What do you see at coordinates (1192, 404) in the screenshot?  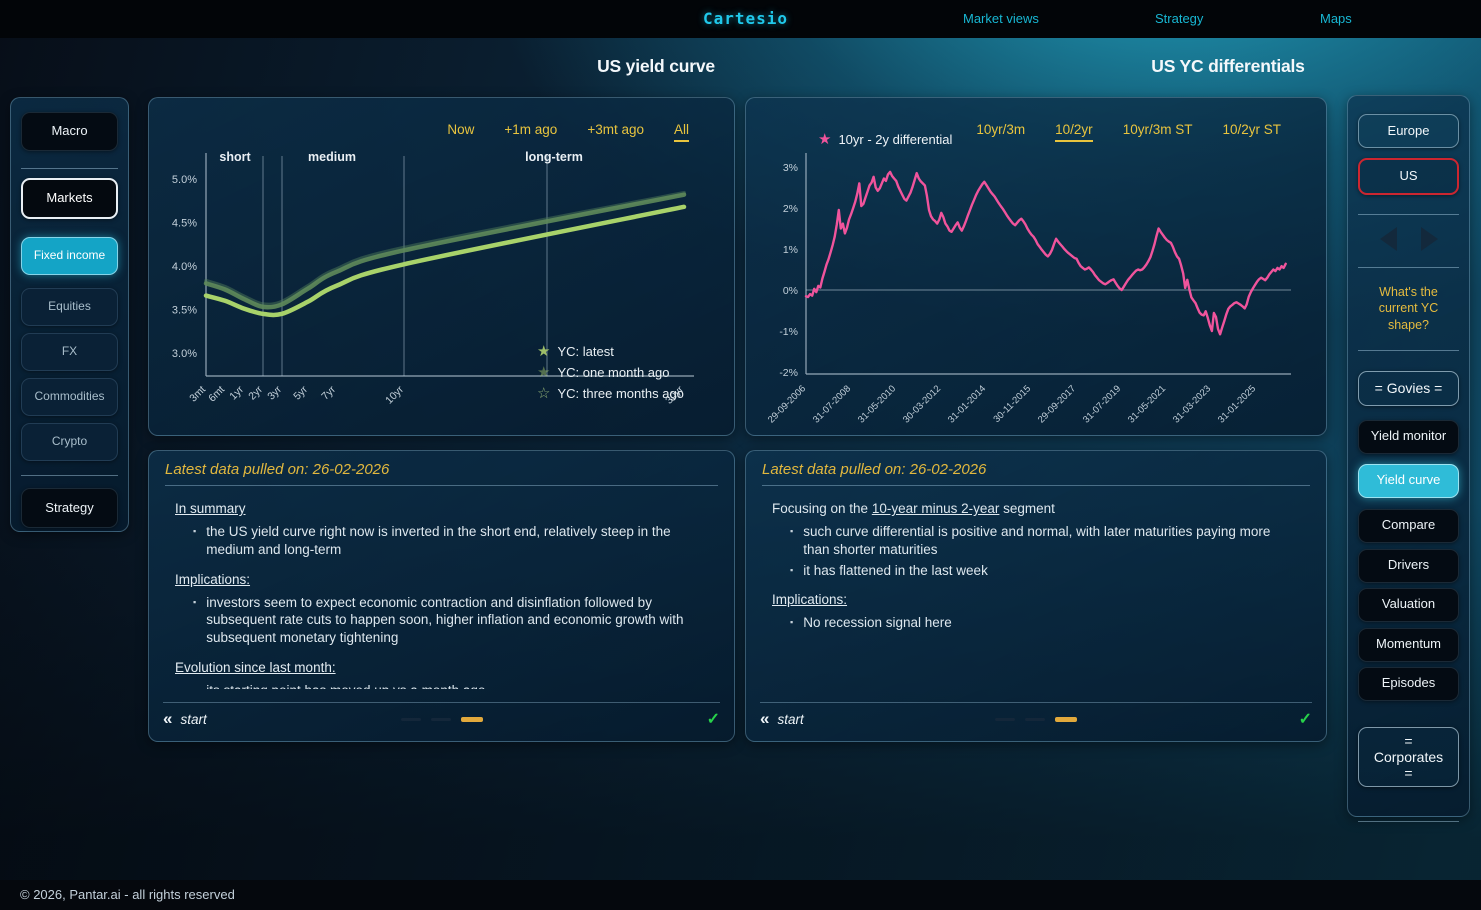 I see `svg-text: 31-03-2023` at bounding box center [1192, 404].